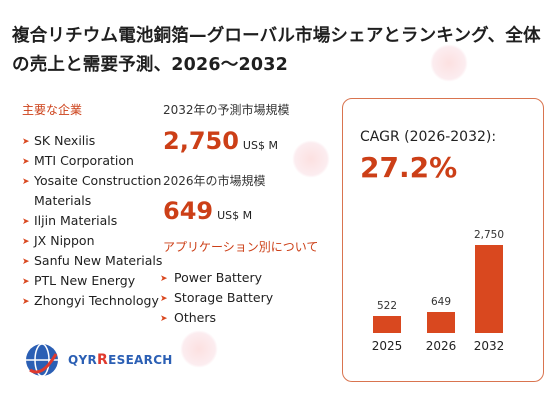 The image size is (560, 402). What do you see at coordinates (387, 306) in the screenshot?
I see `bar-value-label: 522` at bounding box center [387, 306].